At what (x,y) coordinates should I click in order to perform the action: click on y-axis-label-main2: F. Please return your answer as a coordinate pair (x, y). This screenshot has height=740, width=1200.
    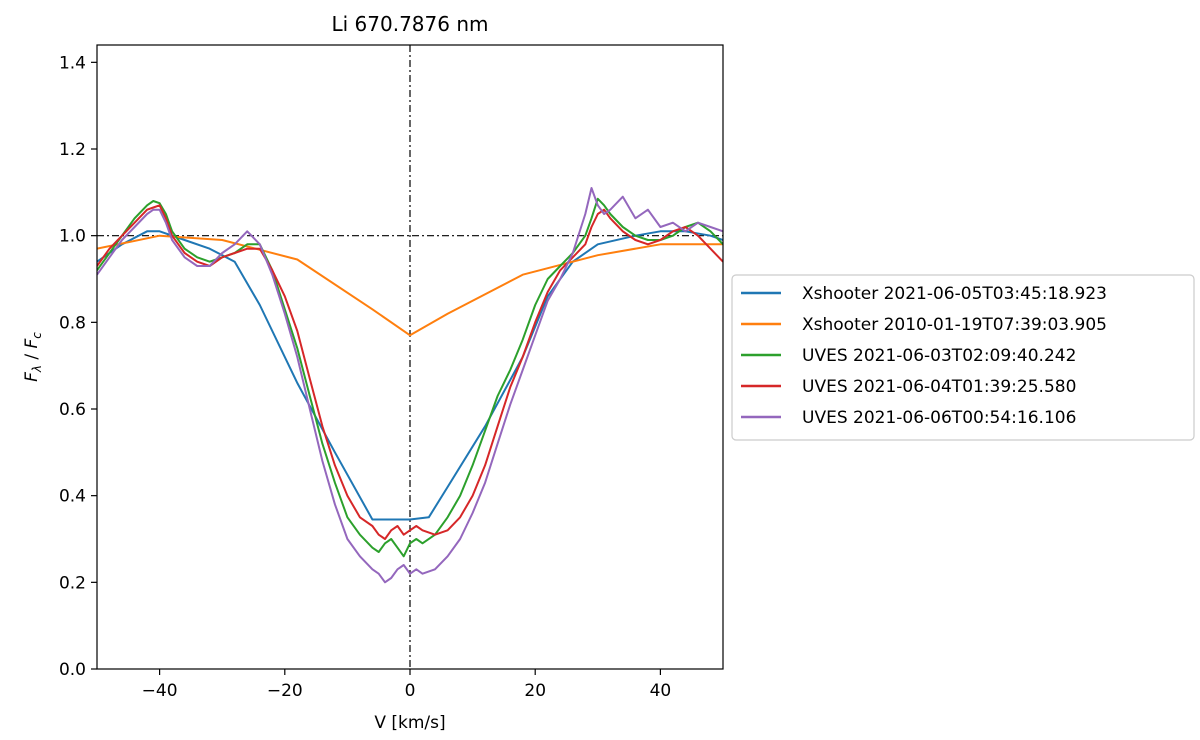
    Looking at the image, I should click on (32, 343).